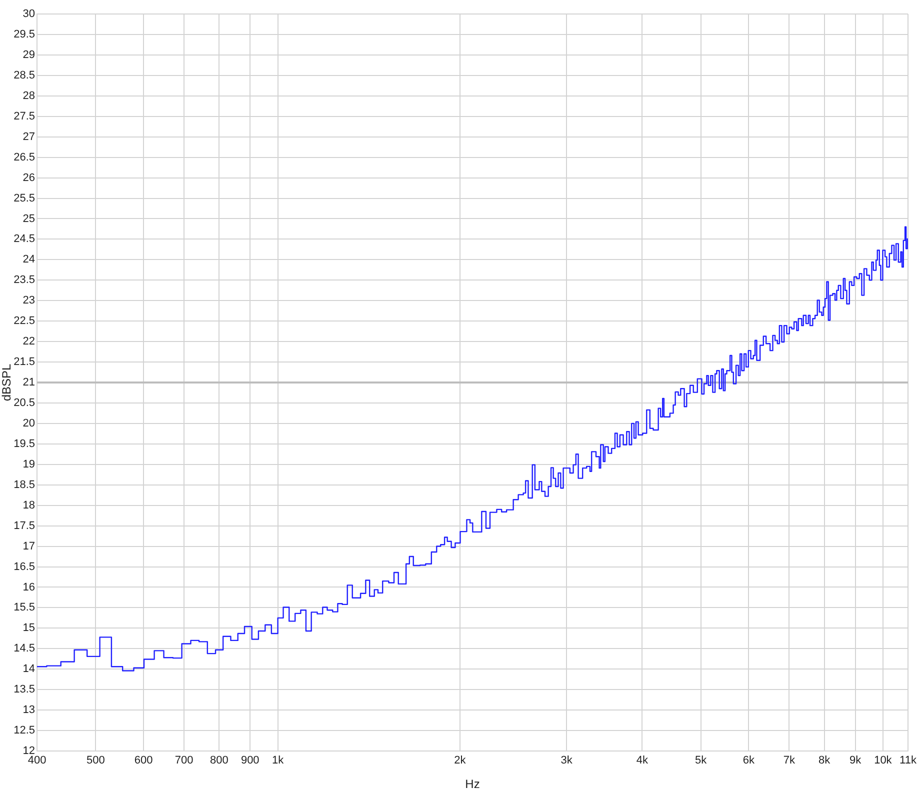  I want to click on x-tick-label: 4k, so click(642, 760).